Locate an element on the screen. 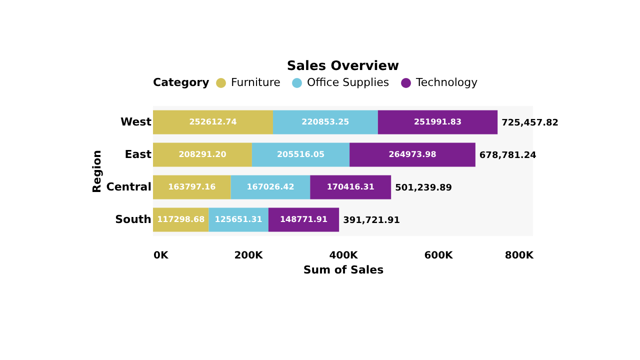 The width and height of the screenshot is (640, 360). y-tick-label: South is located at coordinates (133, 219).